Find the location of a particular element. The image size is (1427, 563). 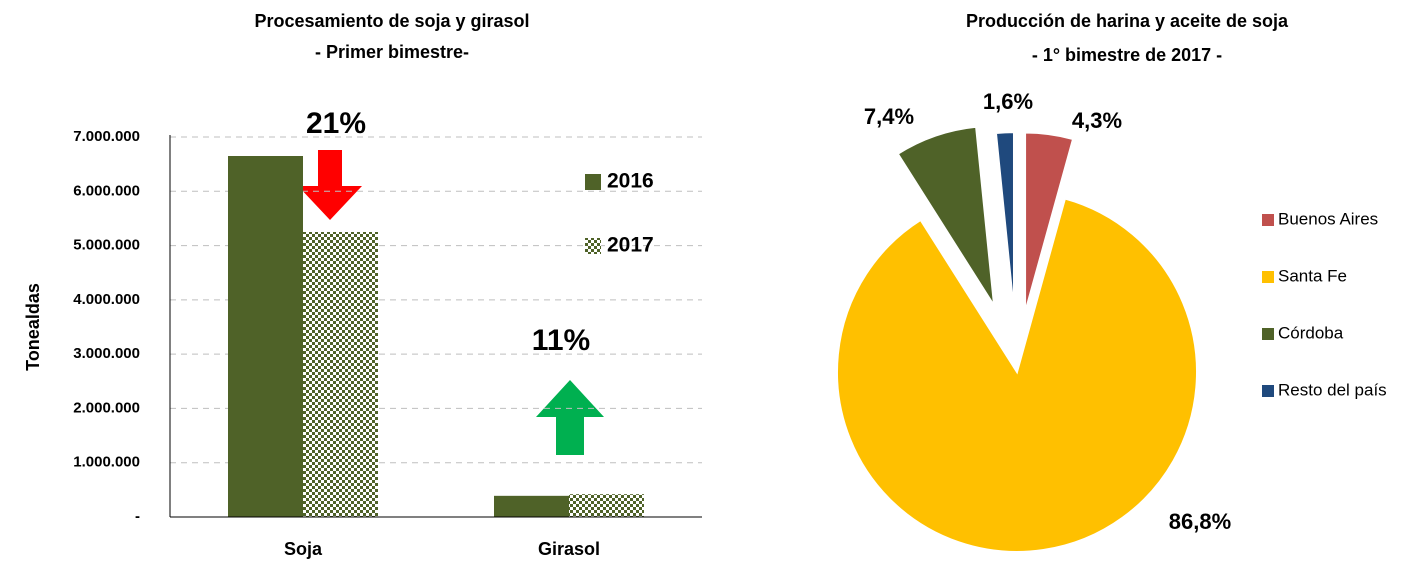

legend-label: Córdoba is located at coordinates (1311, 332).